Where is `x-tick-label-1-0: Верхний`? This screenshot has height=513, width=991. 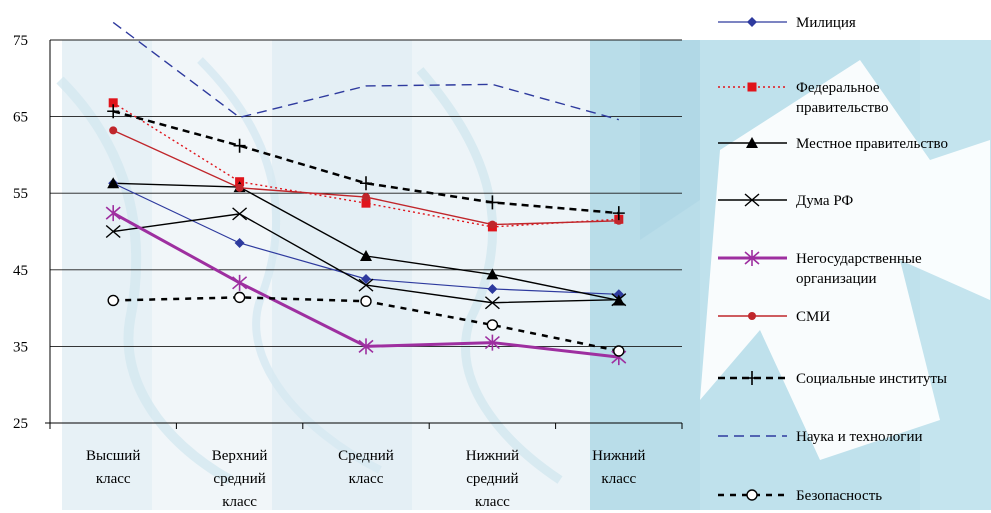
x-tick-label-1-0: Верхний is located at coordinates (240, 456).